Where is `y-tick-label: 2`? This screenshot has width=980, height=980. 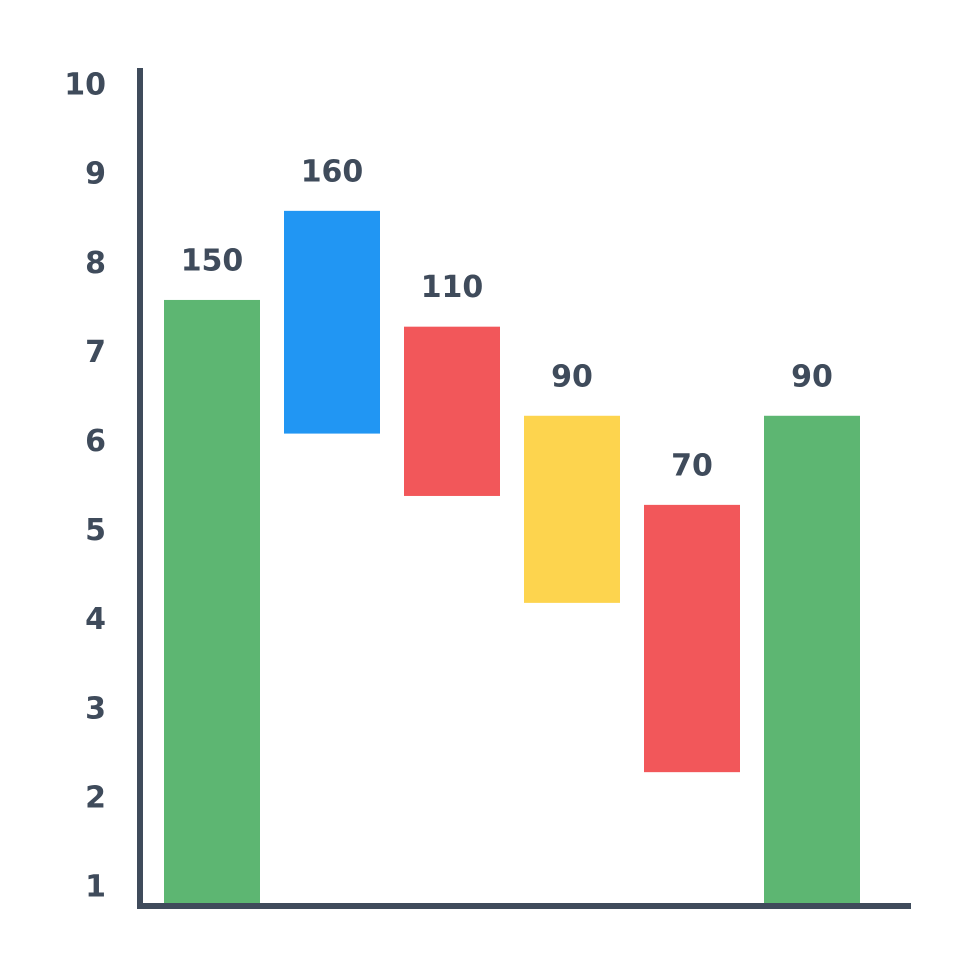 y-tick-label: 2 is located at coordinates (95, 797).